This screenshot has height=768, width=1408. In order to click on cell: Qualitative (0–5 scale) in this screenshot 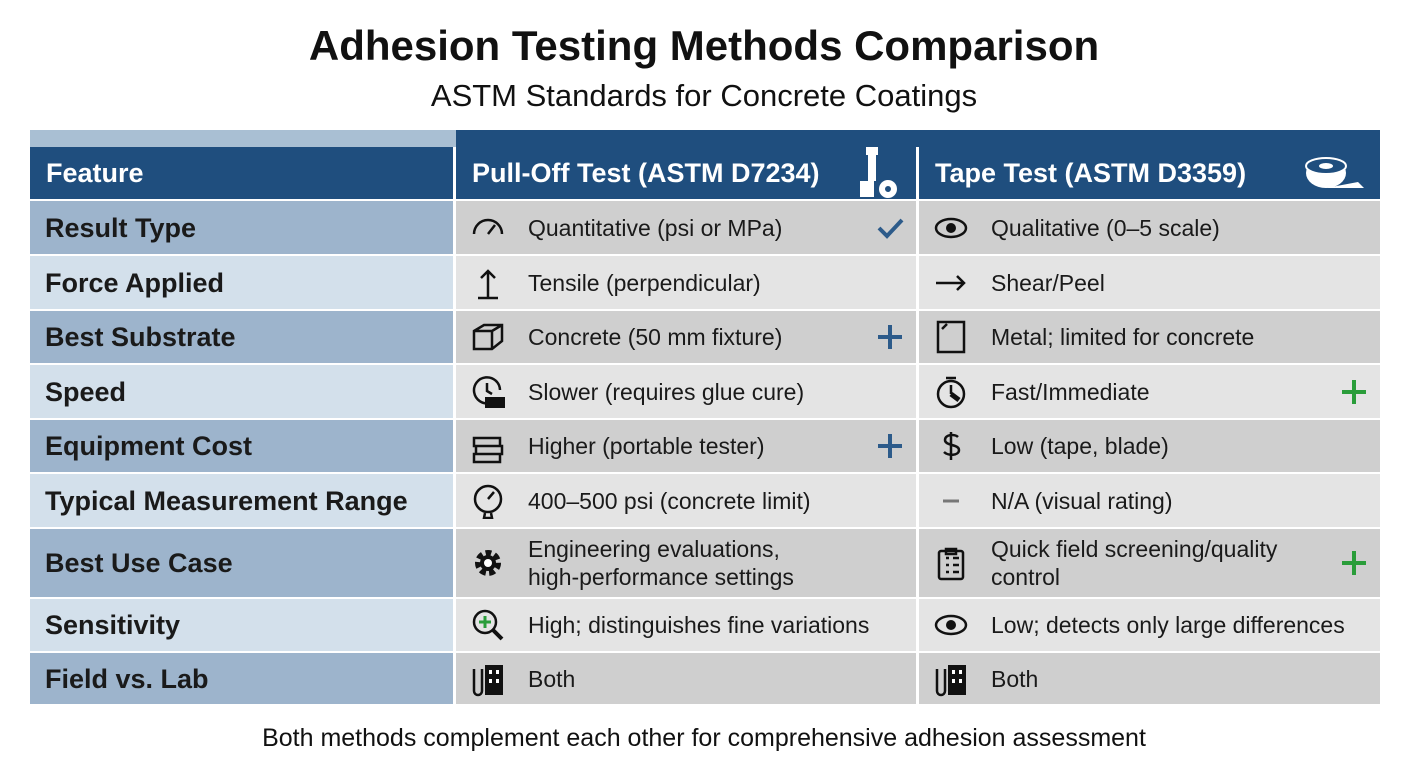, I will do `click(1149, 227)`.